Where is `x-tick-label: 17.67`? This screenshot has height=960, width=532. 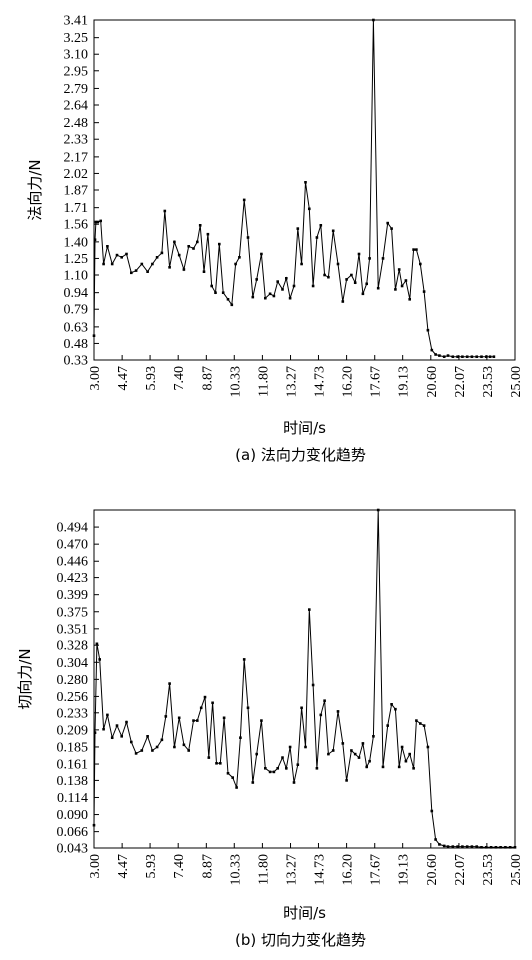
x-tick-label: 17.67 is located at coordinates (376, 382).